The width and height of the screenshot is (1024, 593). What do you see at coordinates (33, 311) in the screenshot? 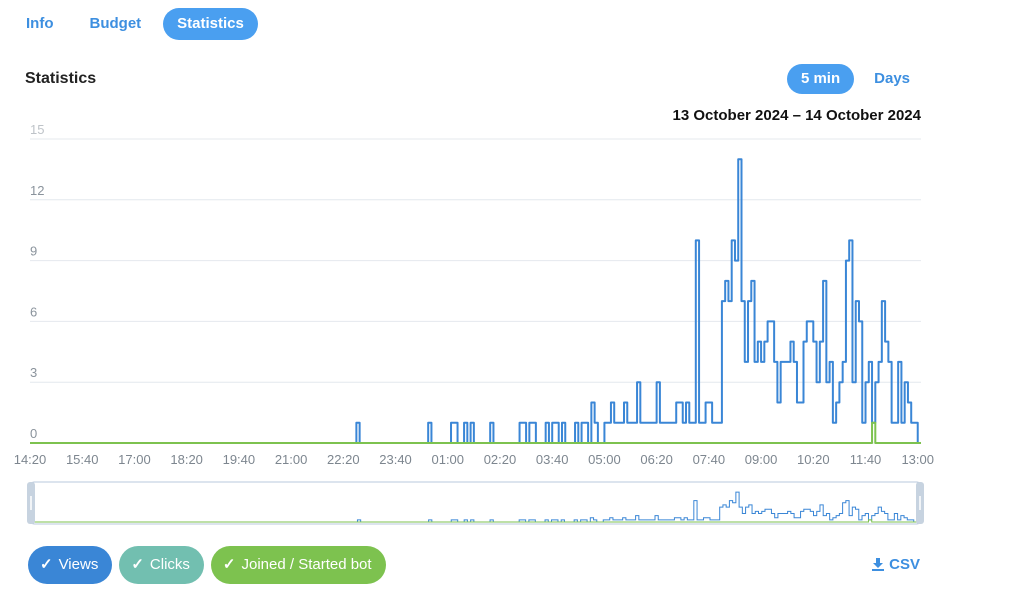
I see `y-tick-label: 6` at bounding box center [33, 311].